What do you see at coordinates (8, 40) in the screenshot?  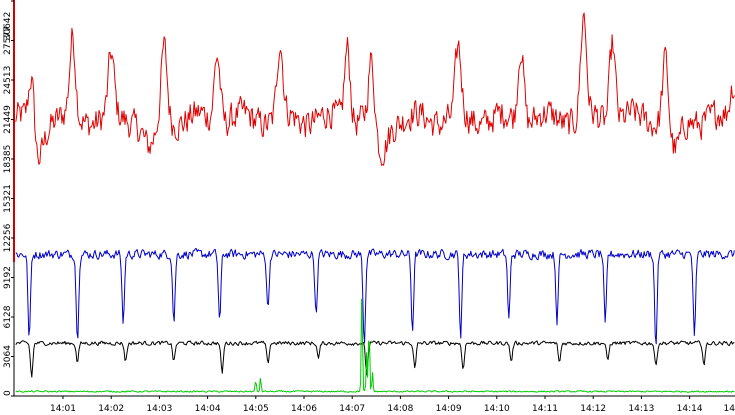 I see `y-tick-label: 27577` at bounding box center [8, 40].